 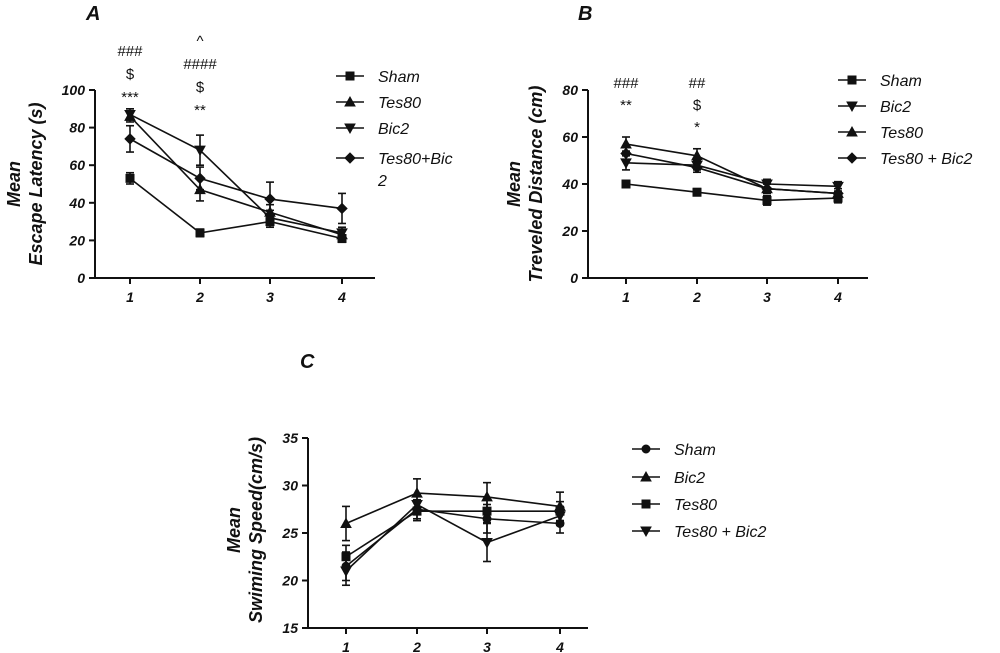 What do you see at coordinates (289, 533) in the screenshot?
I see `y-tick-label: 25` at bounding box center [289, 533].